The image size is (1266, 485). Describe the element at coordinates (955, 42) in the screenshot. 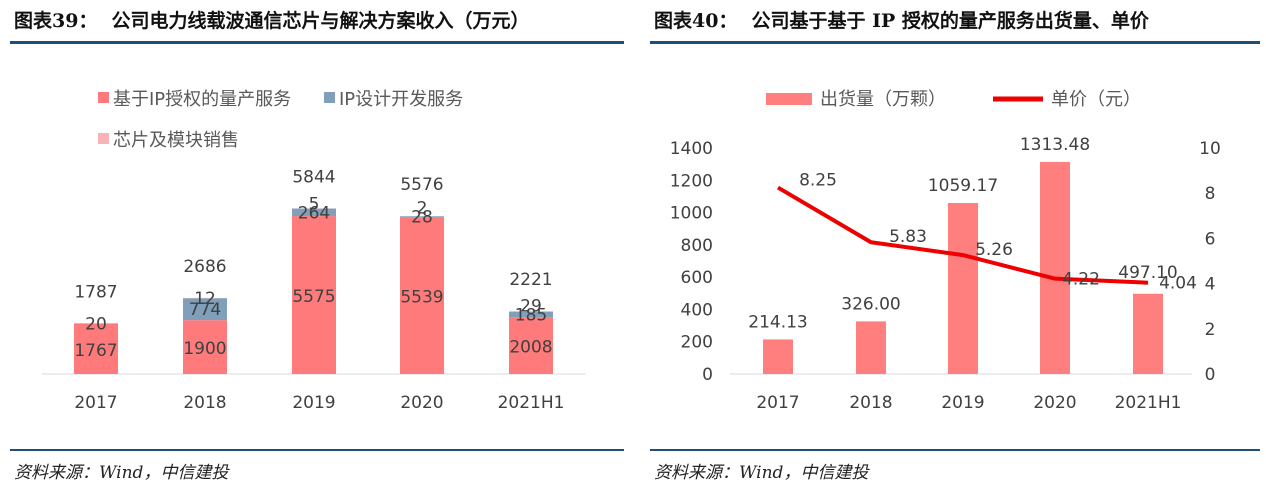

I see `right-top-rule` at that location.